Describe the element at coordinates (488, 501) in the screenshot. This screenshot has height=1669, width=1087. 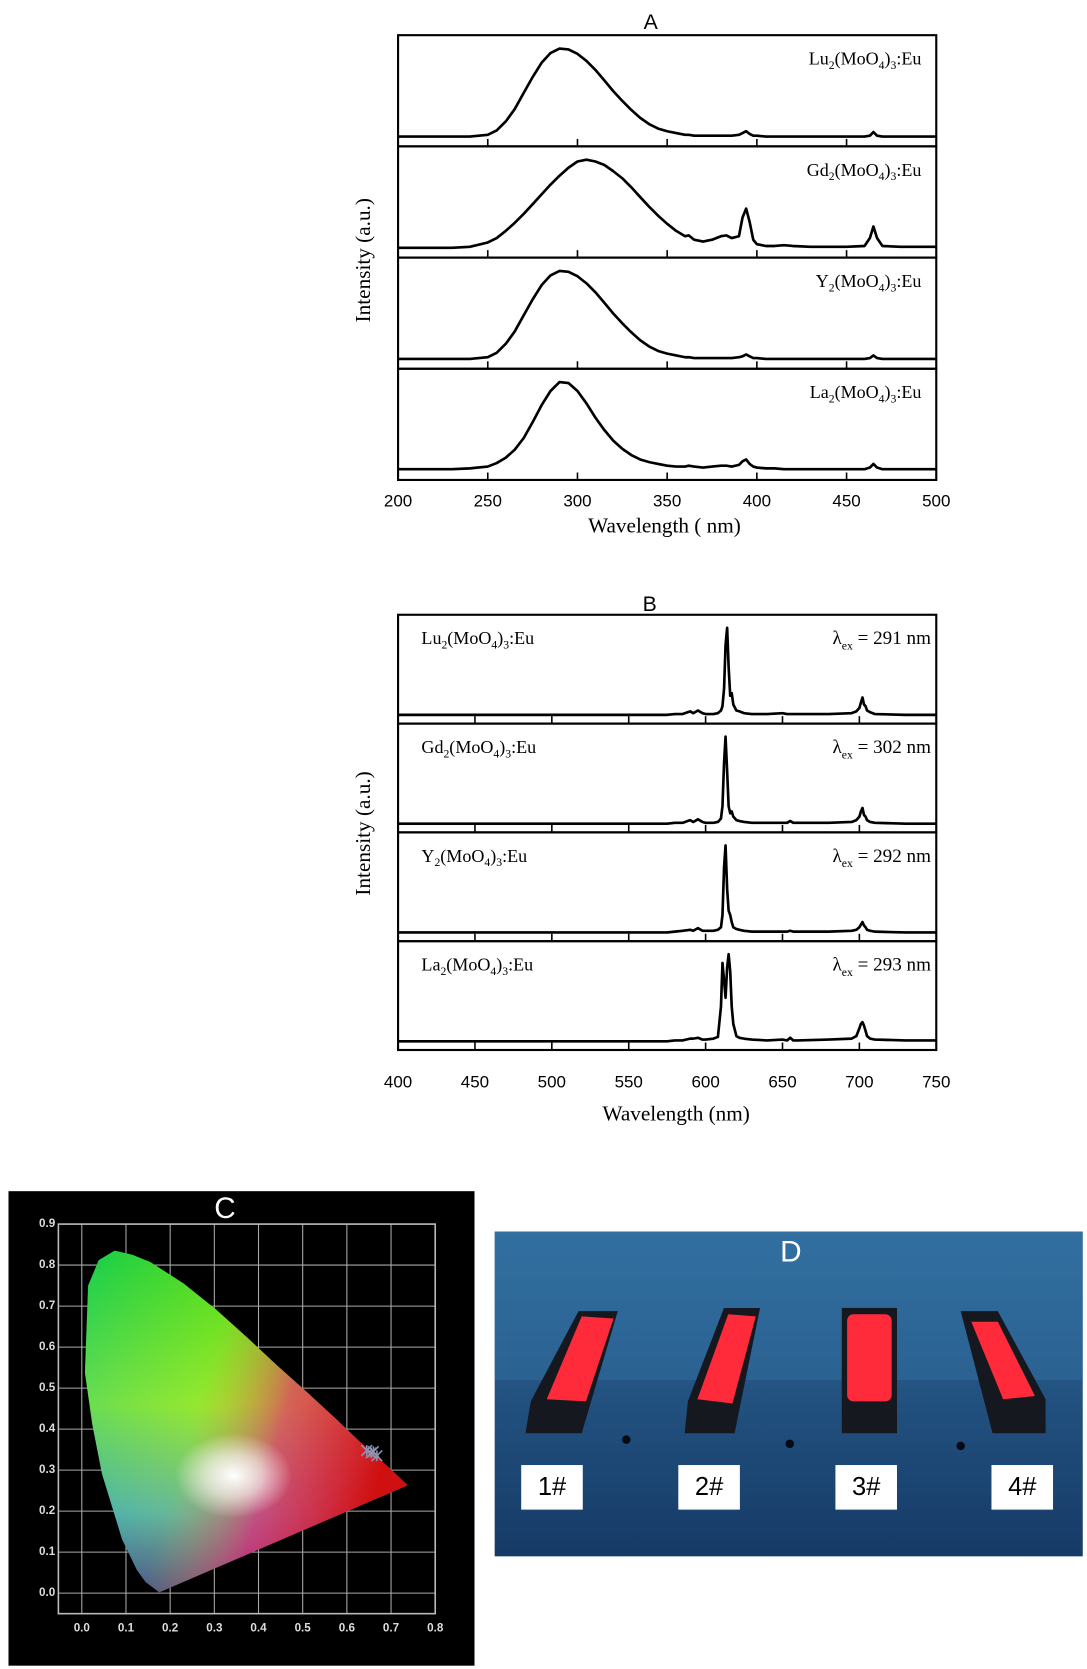
I see `x-tick-label: 250` at that location.